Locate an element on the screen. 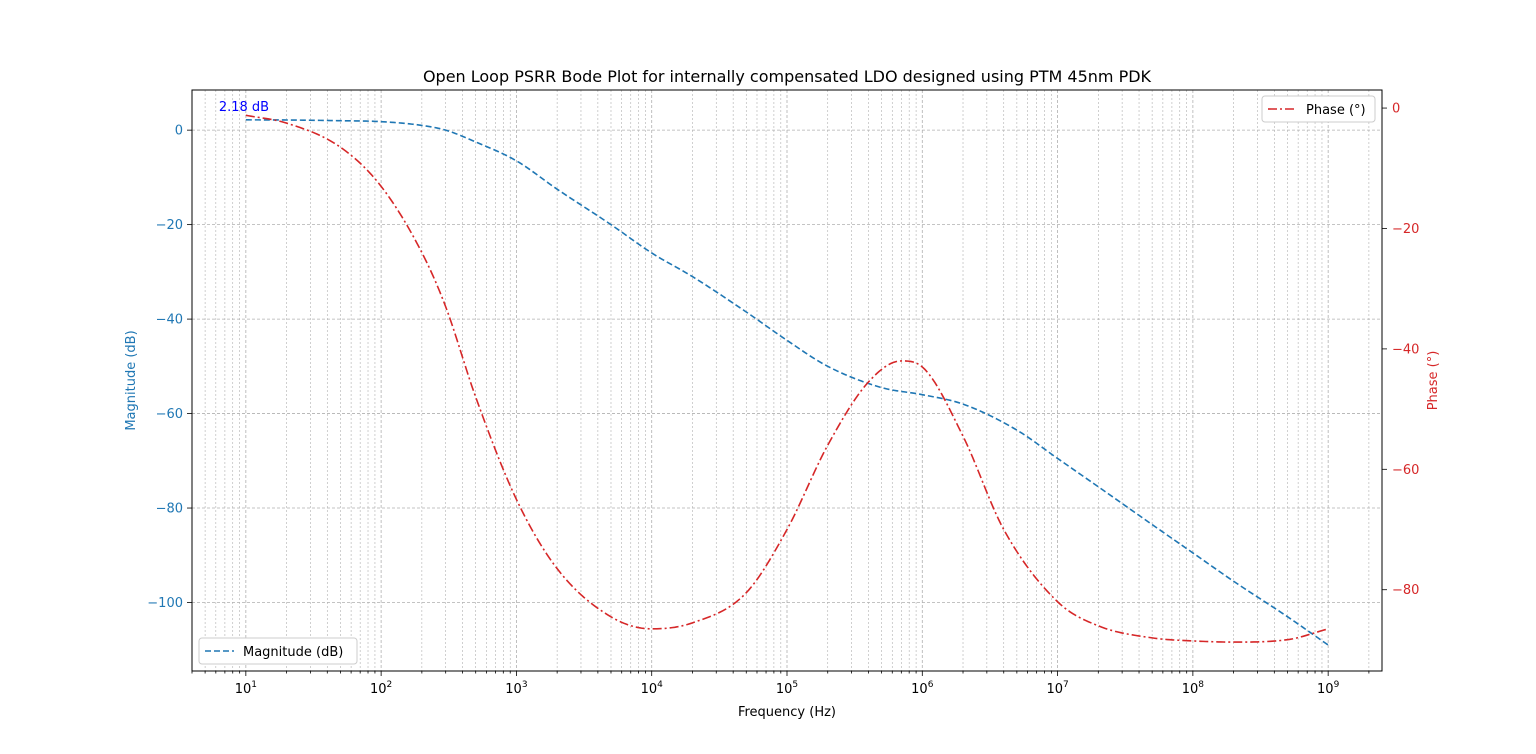  x-axis: 10¹ 10² 10³ 10⁴ 10⁵ 10⁶ 10⁷ 10⁸ 10⁹ is located at coordinates (780, 684).